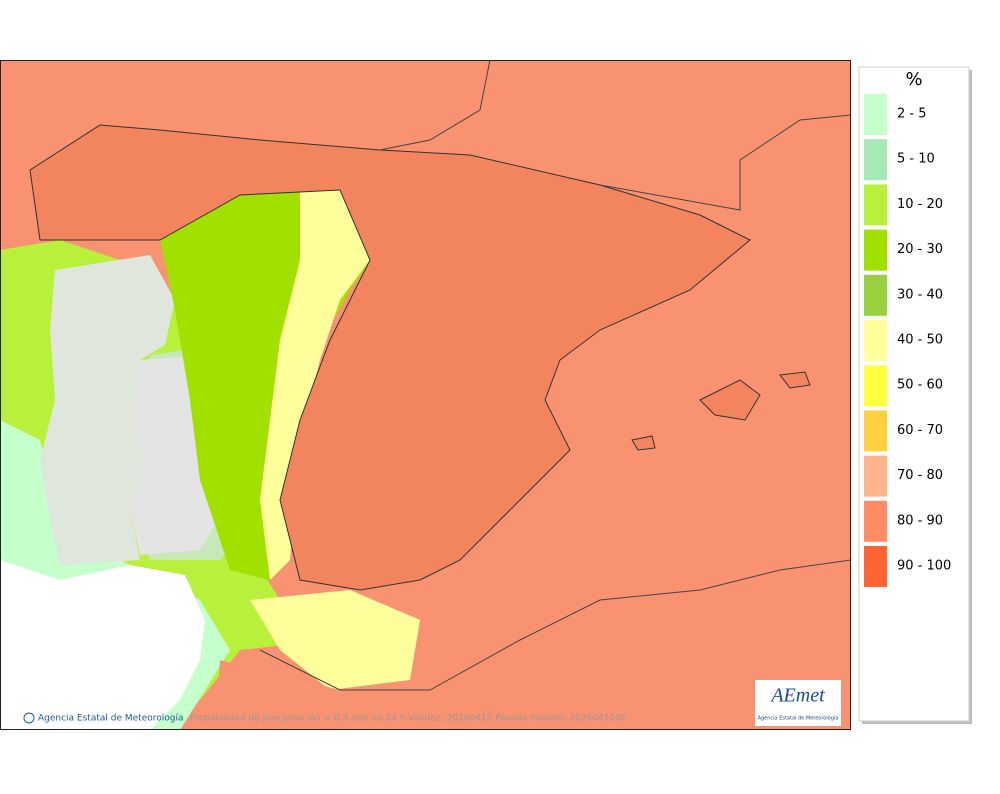 This screenshot has width=1000, height=794. I want to click on copyright-icon, so click(29, 718).